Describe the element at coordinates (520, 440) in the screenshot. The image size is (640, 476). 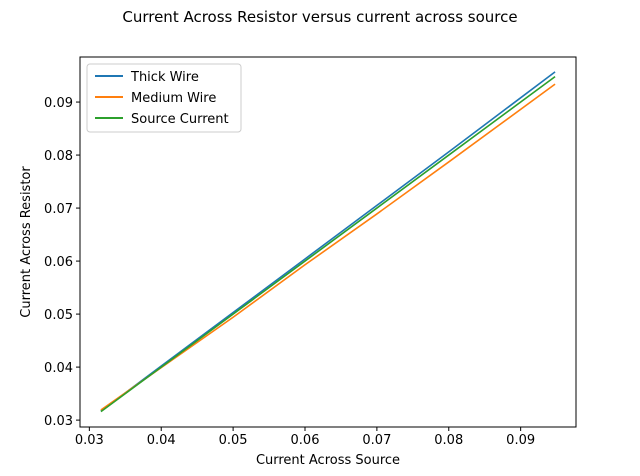
I see `x-tick-label: 0.09` at that location.